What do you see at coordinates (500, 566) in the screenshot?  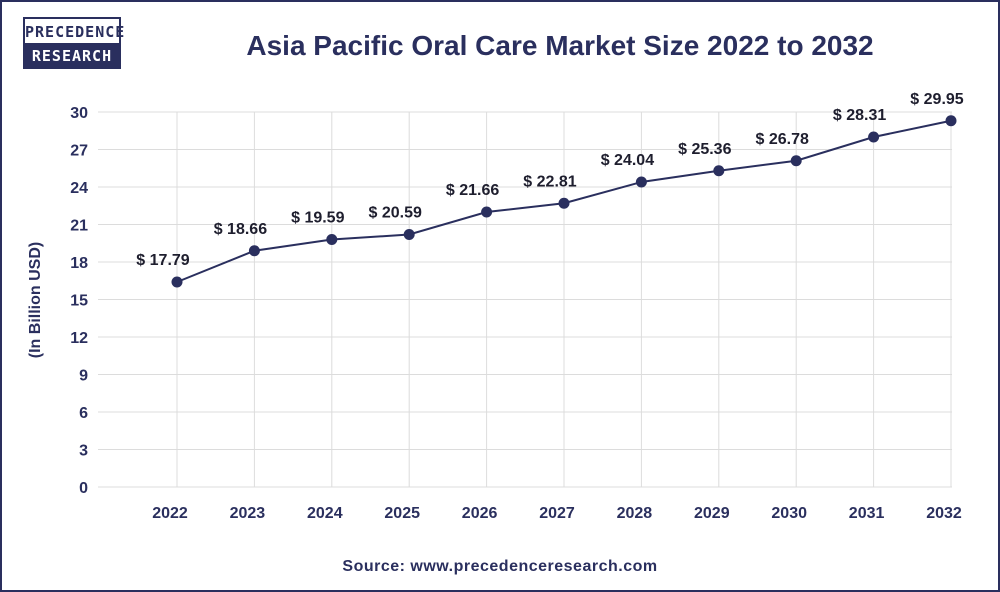 I see `source-note: Source: www.precedenceresearch.com` at bounding box center [500, 566].